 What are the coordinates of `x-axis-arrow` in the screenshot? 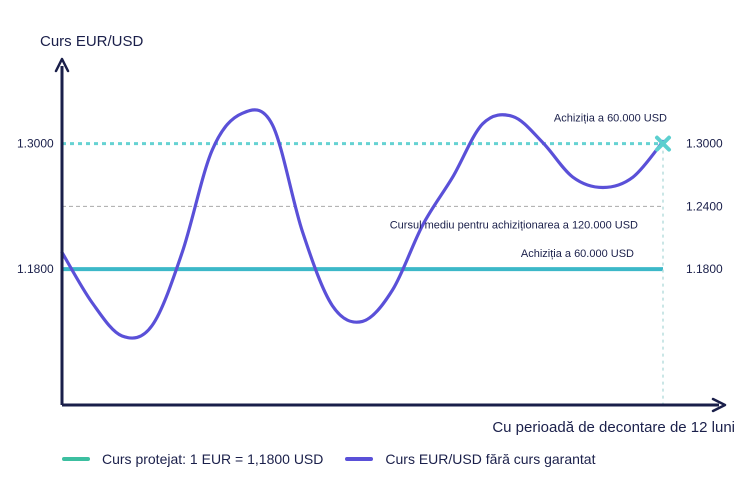 It's located at (719, 405).